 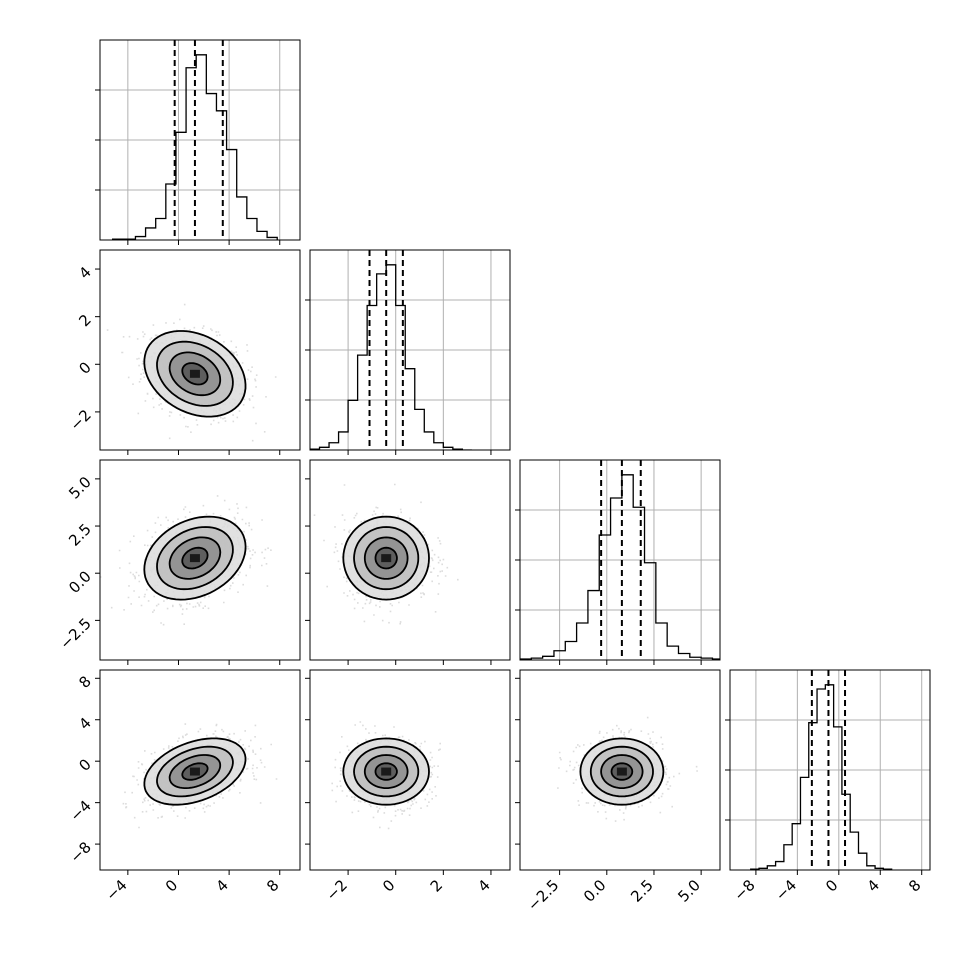 What do you see at coordinates (84, 681) in the screenshot?
I see `y-tick-label: 8` at bounding box center [84, 681].